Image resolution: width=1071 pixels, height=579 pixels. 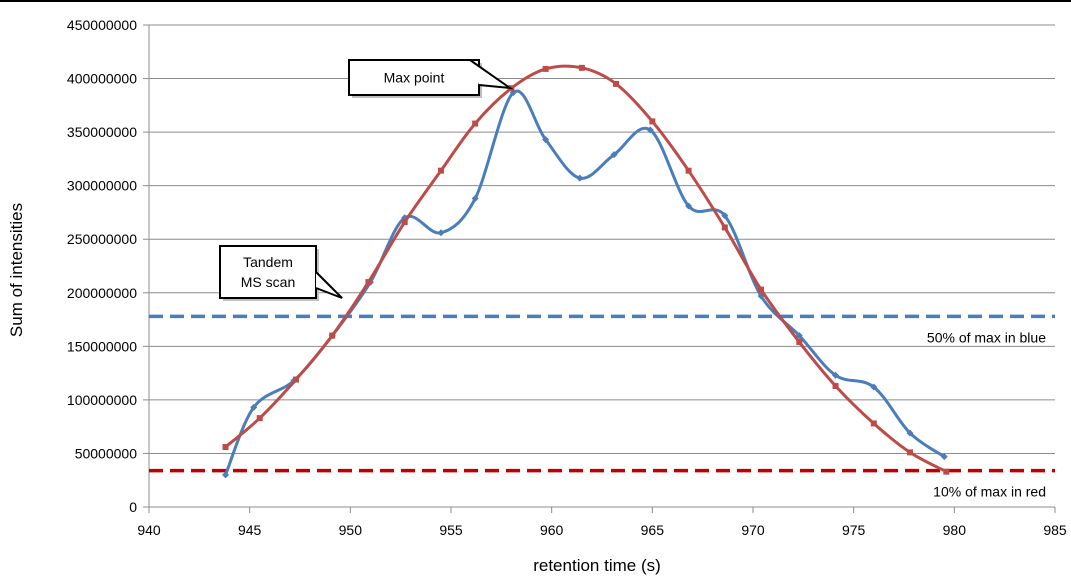 I want to click on y-tick-label: 300000000, so click(x=102, y=186).